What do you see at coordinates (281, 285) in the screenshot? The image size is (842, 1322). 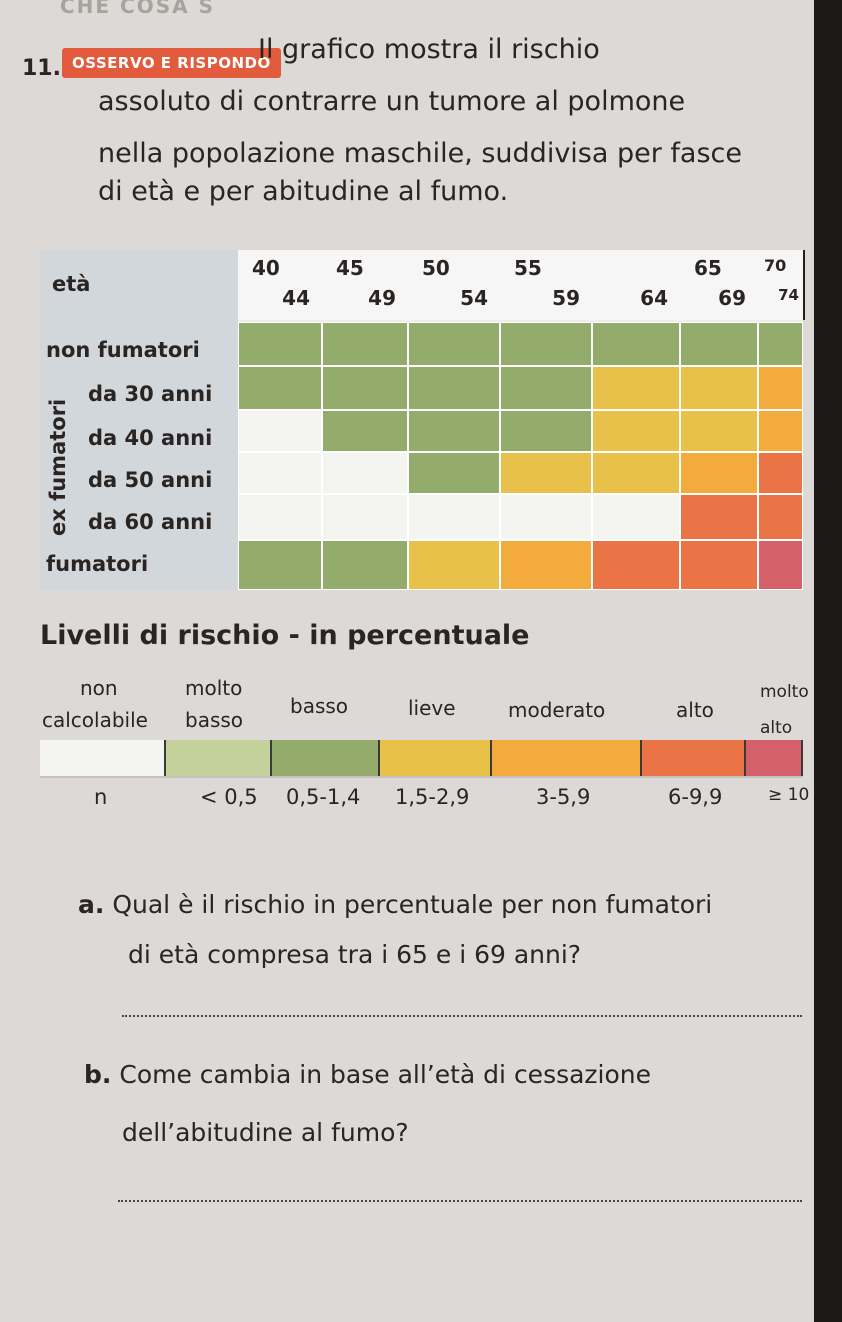 I see `age-group-0: 40 44` at bounding box center [281, 285].